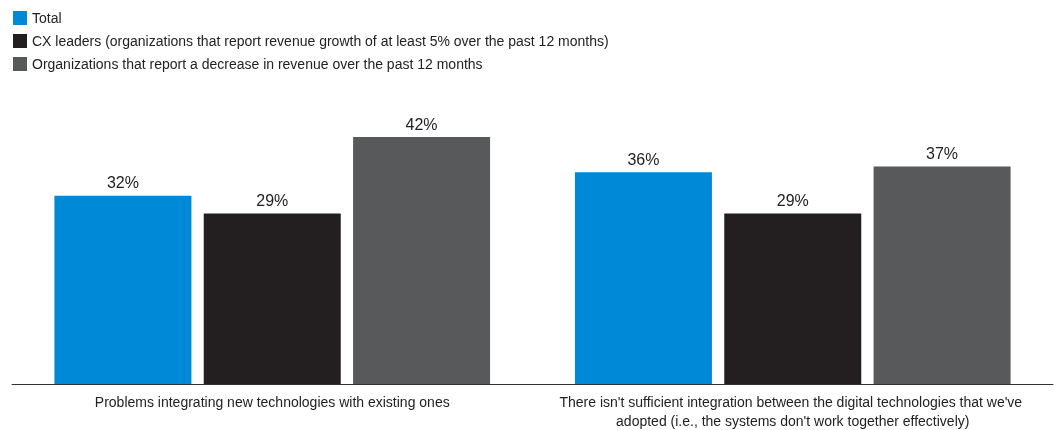  Describe the element at coordinates (942, 153) in the screenshot. I see `data-label: 37%` at that location.